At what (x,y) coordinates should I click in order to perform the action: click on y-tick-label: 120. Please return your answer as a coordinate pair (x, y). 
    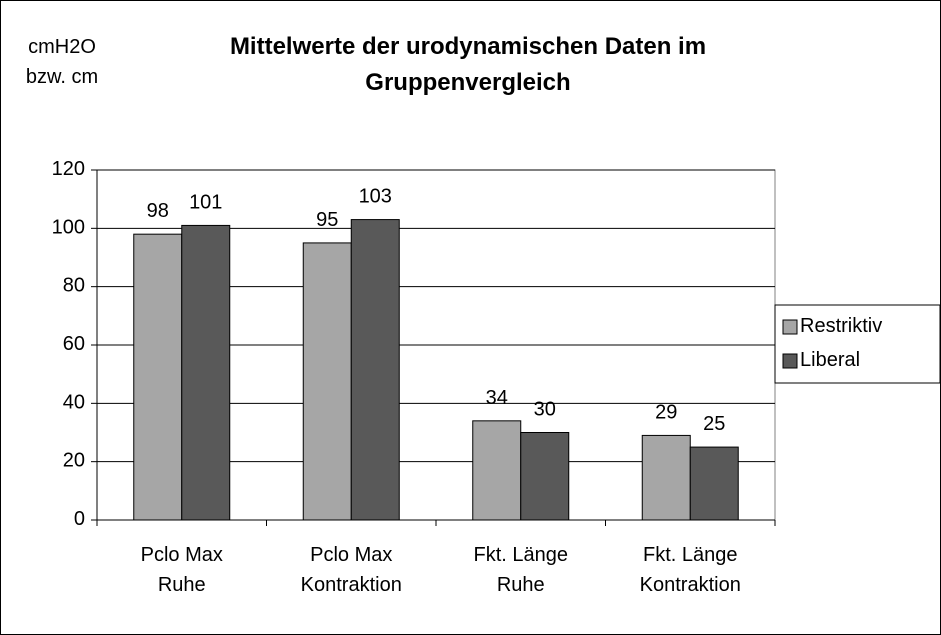
    Looking at the image, I should click on (68, 169).